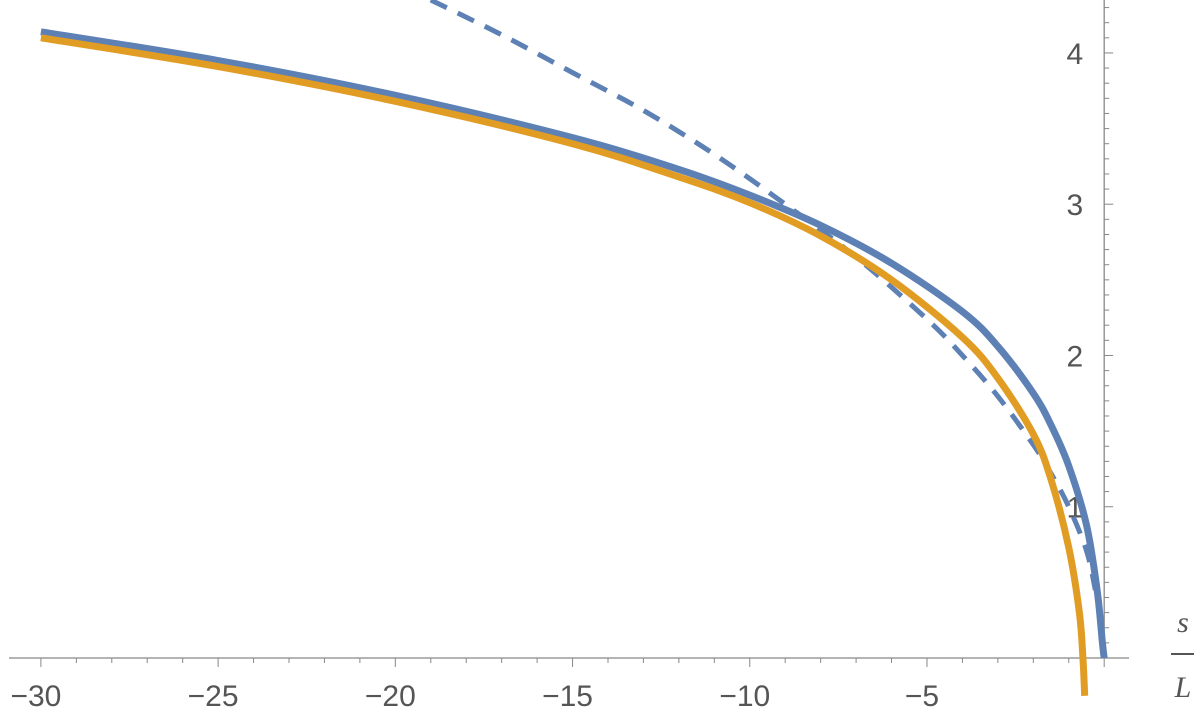 The height and width of the screenshot is (717, 1197). I want to click on x-tick-label: −30, so click(35, 696).